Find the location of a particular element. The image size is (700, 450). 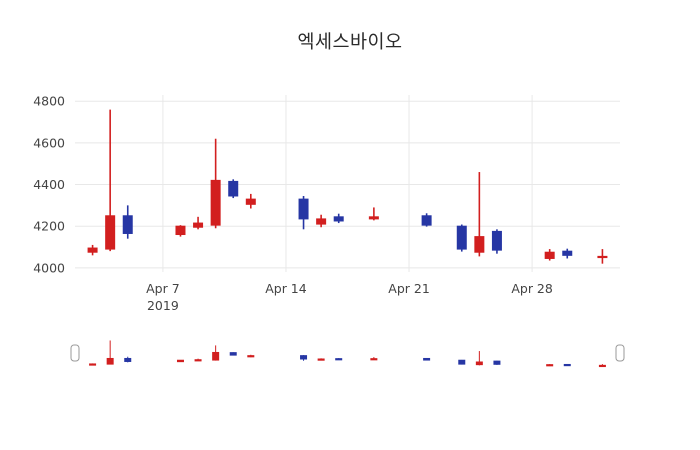

y-tick-label: 4000 is located at coordinates (49, 267).